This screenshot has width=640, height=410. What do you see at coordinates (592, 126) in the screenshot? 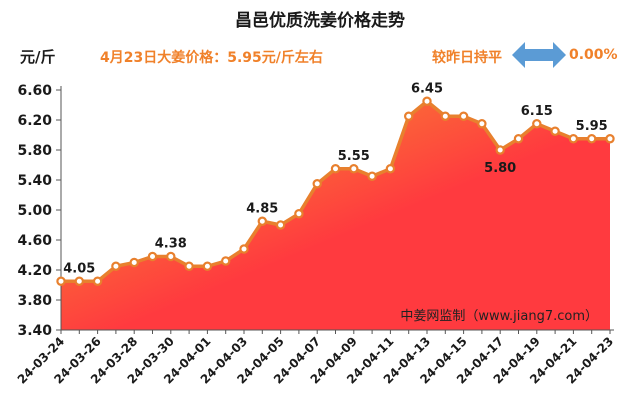
I see `data-label: 5.95` at bounding box center [592, 126].